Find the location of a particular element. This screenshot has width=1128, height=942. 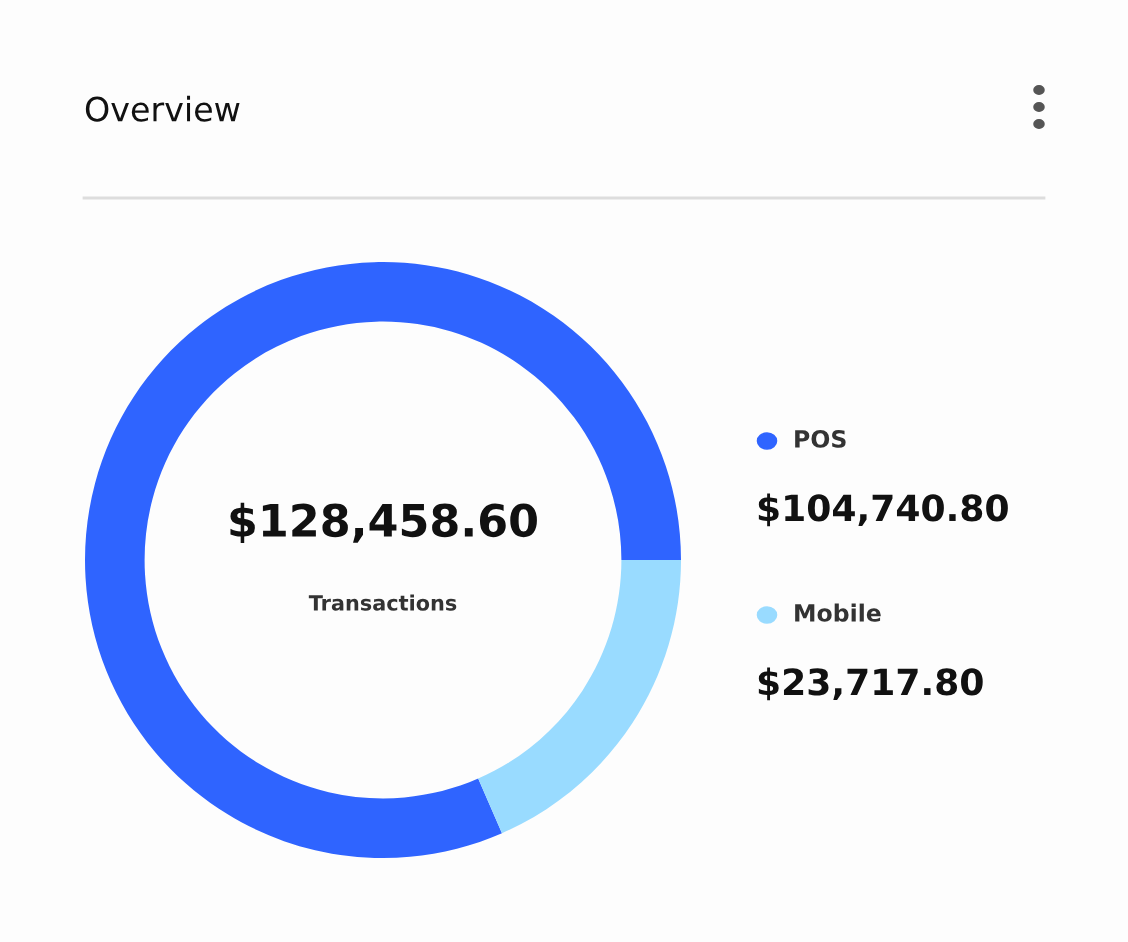

text: Transactions is located at coordinates (382, 602).